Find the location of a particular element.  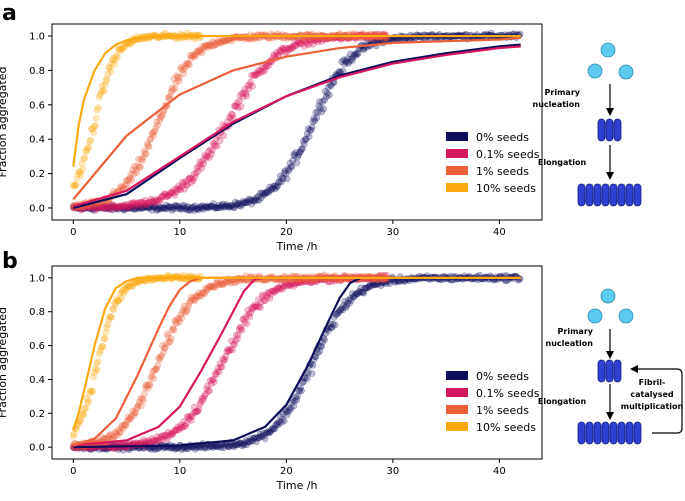

legend-swatch is located at coordinates (457, 375).